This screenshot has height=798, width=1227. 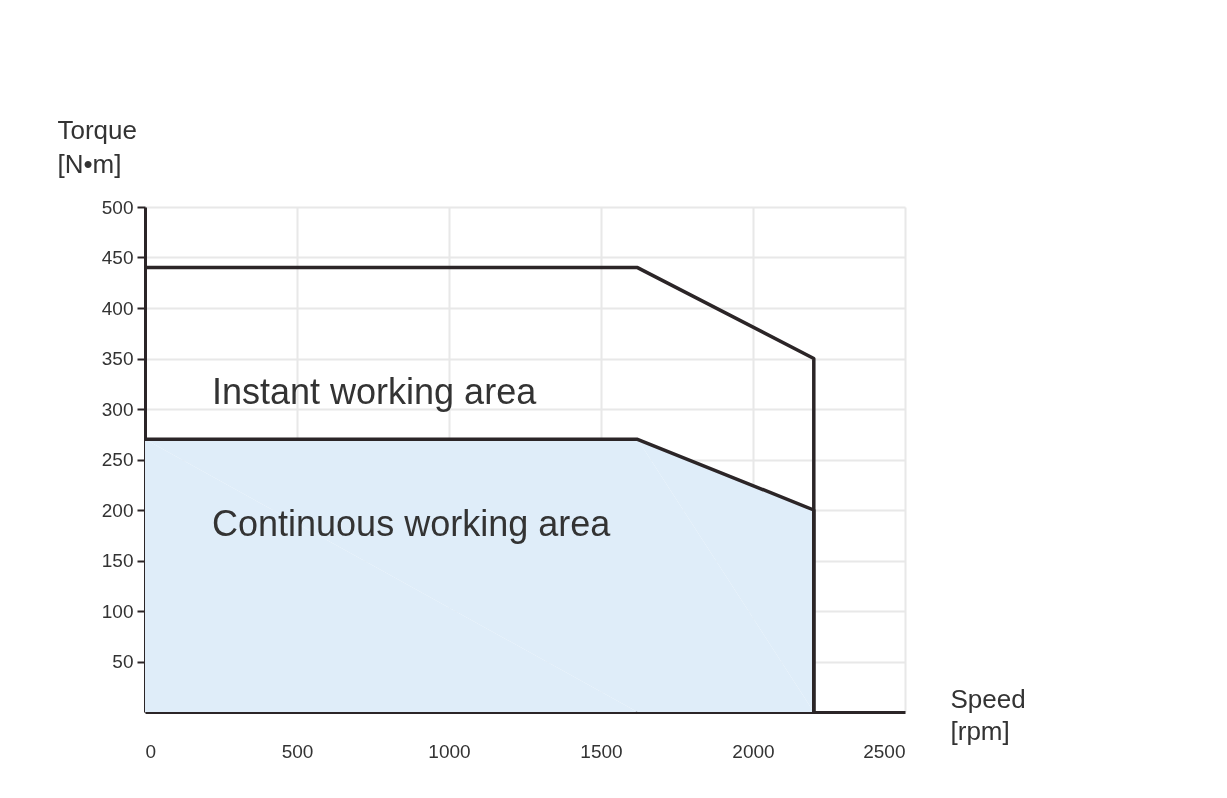 What do you see at coordinates (151, 751) in the screenshot?
I see `x-tick-label: 0` at bounding box center [151, 751].